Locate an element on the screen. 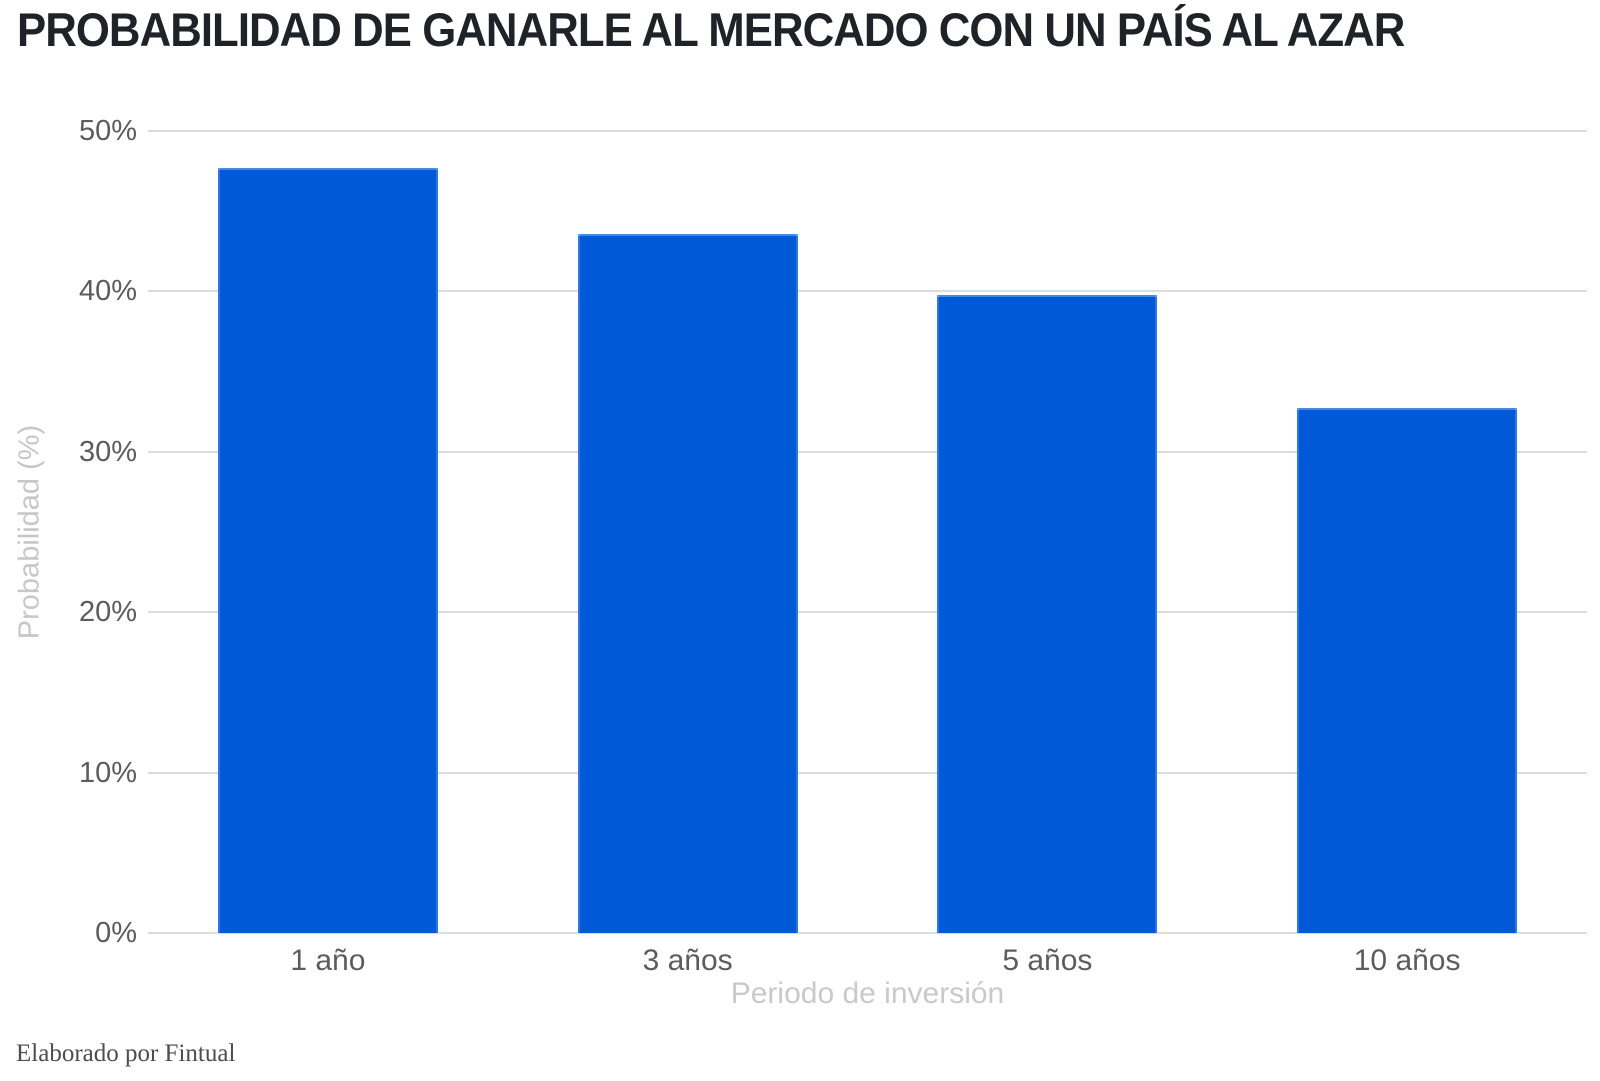 The image size is (1600, 1081). y-tick-label: 20% is located at coordinates (107, 612).